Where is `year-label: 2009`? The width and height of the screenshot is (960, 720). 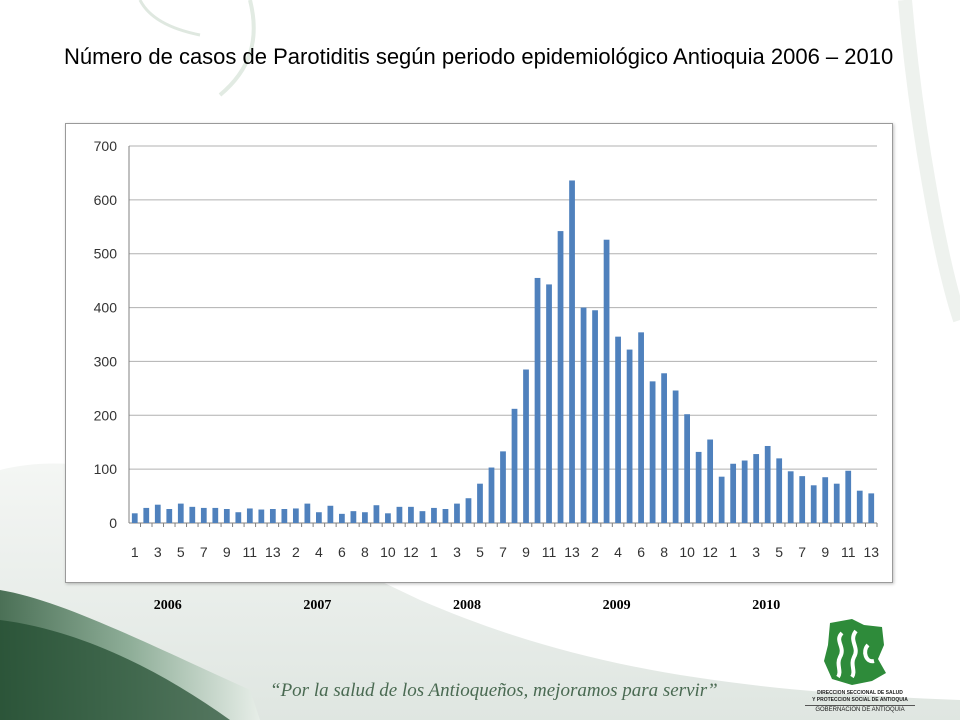 year-label: 2009 is located at coordinates (616, 605).